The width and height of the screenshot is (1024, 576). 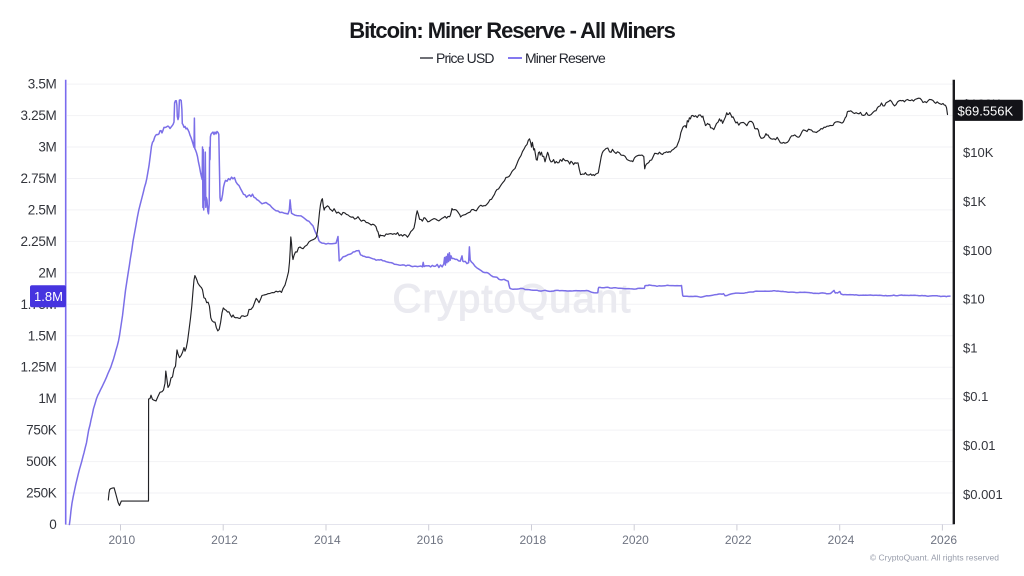 I want to click on svg-text: 0, so click(x=52, y=524).